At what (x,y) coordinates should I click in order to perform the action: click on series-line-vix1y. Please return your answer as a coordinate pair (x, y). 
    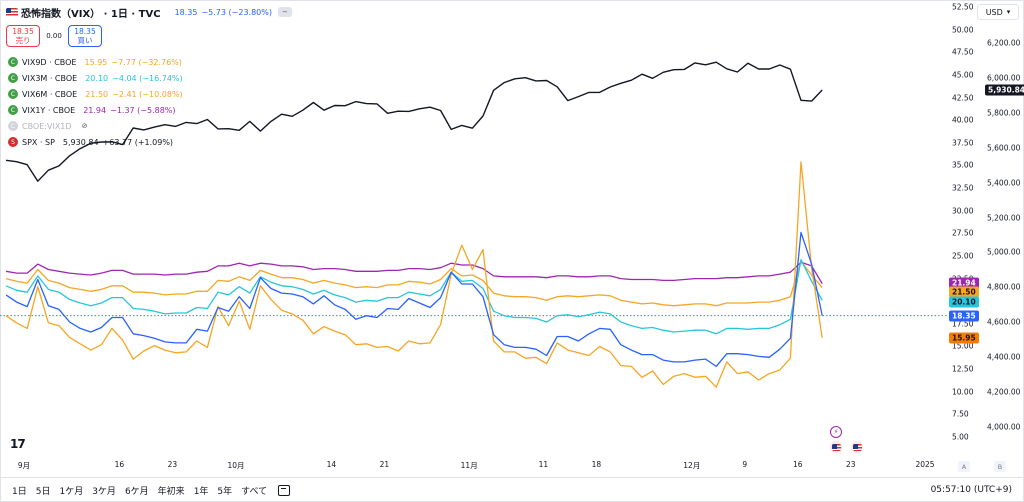
    Looking at the image, I should click on (414, 272).